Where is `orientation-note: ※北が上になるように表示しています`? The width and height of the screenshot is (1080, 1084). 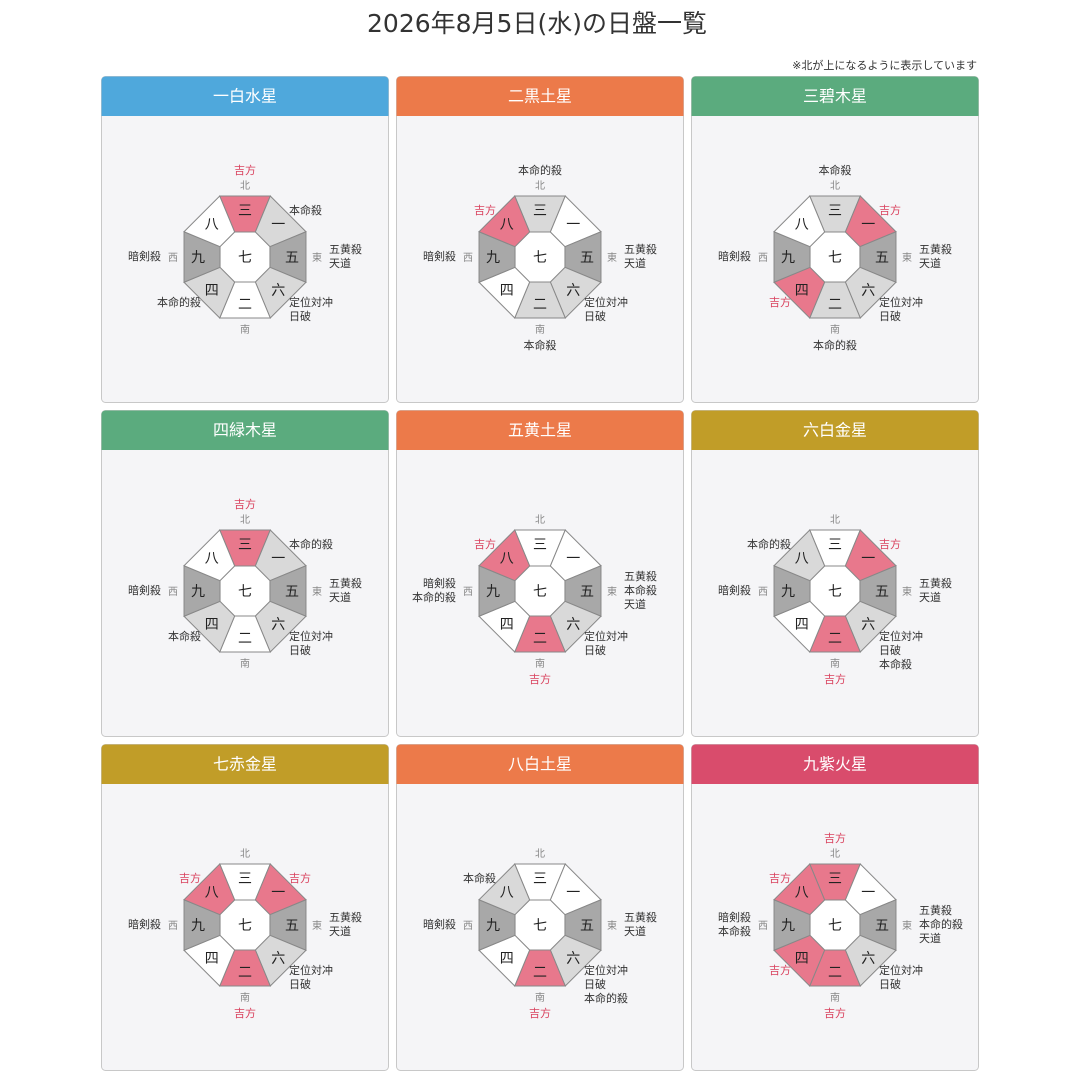
orientation-note: ※北が上になるように表示しています is located at coordinates (884, 65).